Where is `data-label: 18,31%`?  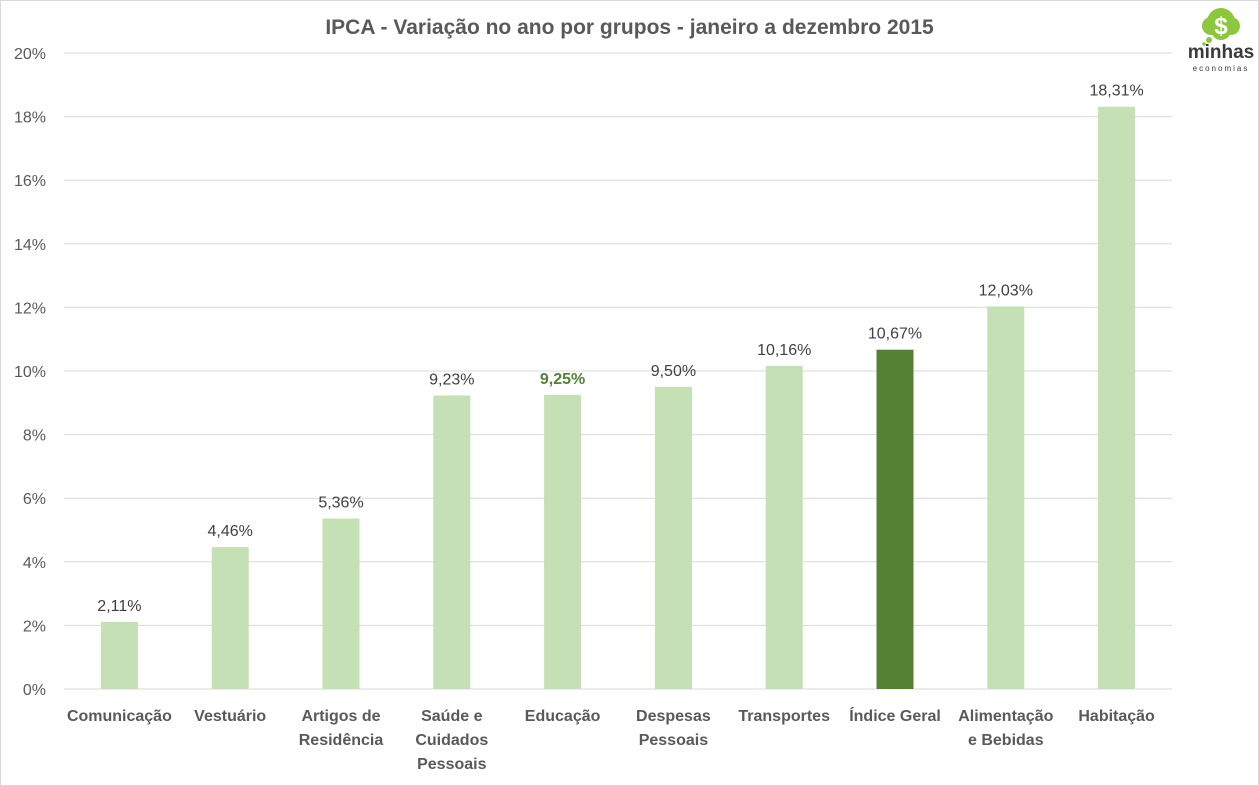
data-label: 18,31% is located at coordinates (1116, 91).